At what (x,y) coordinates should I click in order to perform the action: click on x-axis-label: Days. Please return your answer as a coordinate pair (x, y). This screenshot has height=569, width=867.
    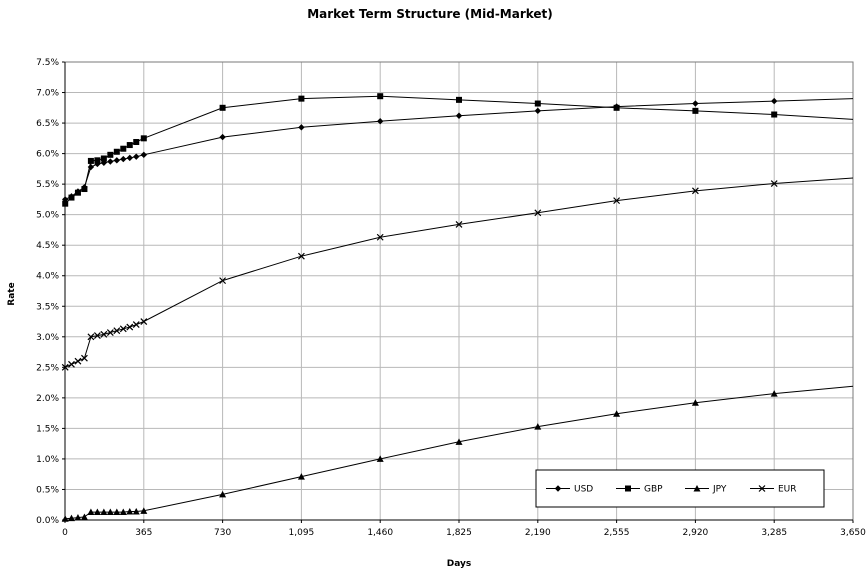
    Looking at the image, I should click on (459, 564).